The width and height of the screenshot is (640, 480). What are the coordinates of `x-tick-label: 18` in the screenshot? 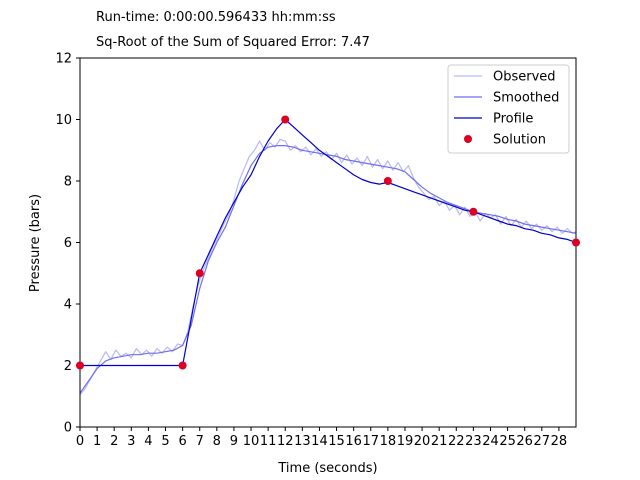 It's located at (388, 441).